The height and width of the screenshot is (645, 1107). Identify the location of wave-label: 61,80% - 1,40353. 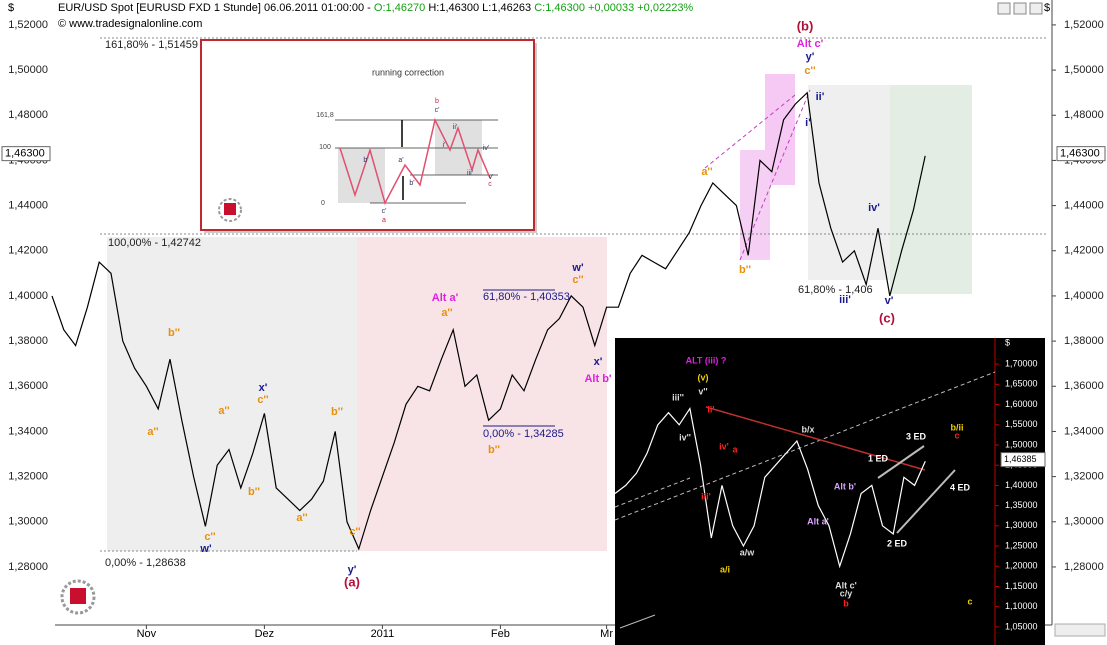
(526, 297).